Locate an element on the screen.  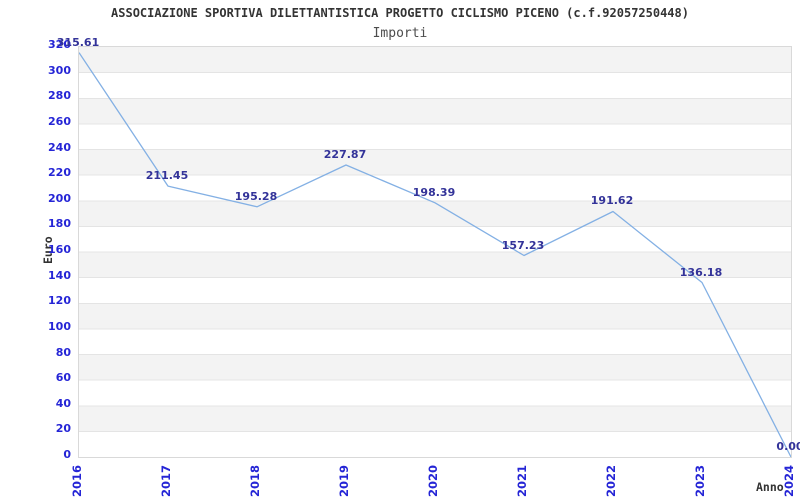
x-axis-tick-label: 2023 is located at coordinates (700, 480).